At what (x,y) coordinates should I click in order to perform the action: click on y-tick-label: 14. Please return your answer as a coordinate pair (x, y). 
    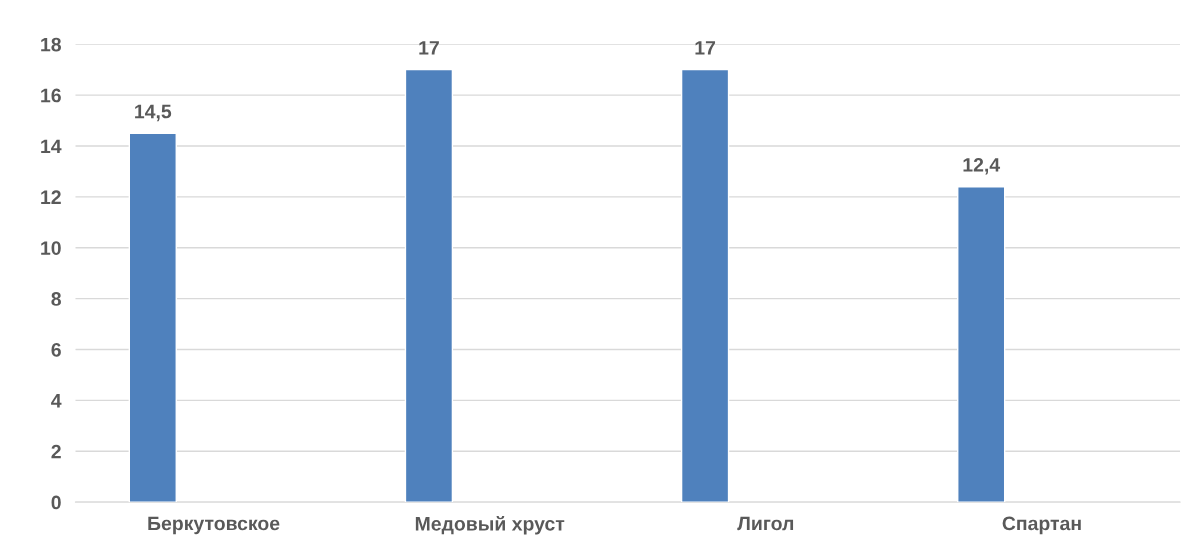
    Looking at the image, I should click on (51, 146).